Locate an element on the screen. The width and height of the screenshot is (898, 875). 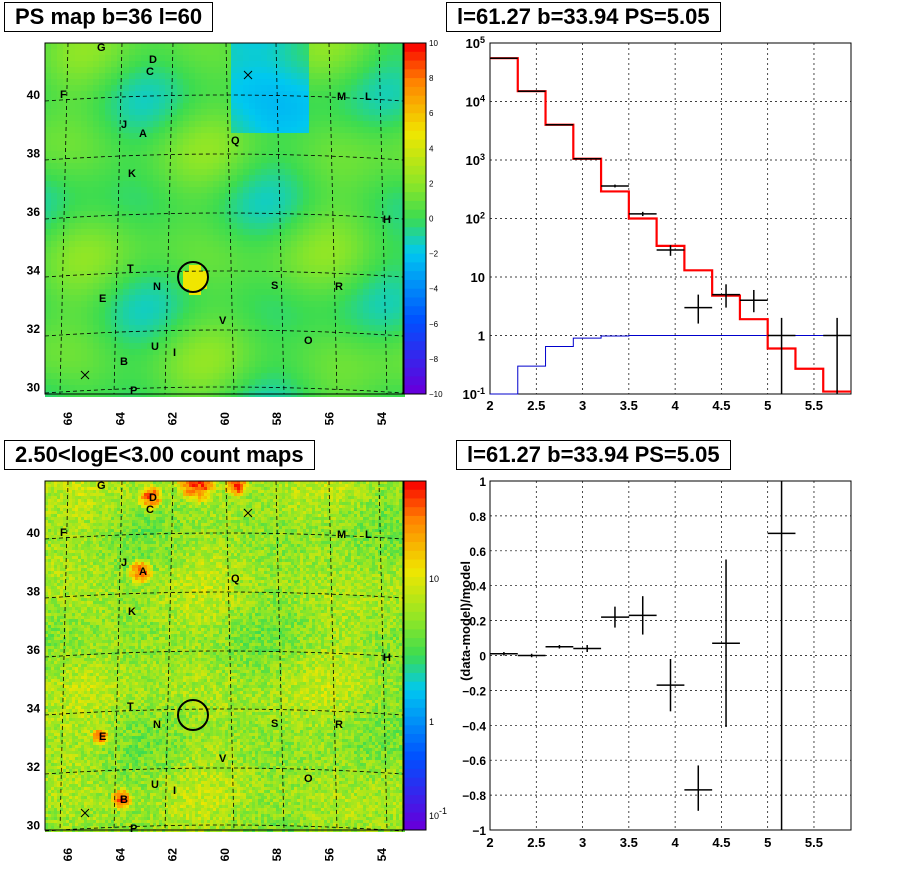
colorbar-swatch is located at coordinates (415, 310).